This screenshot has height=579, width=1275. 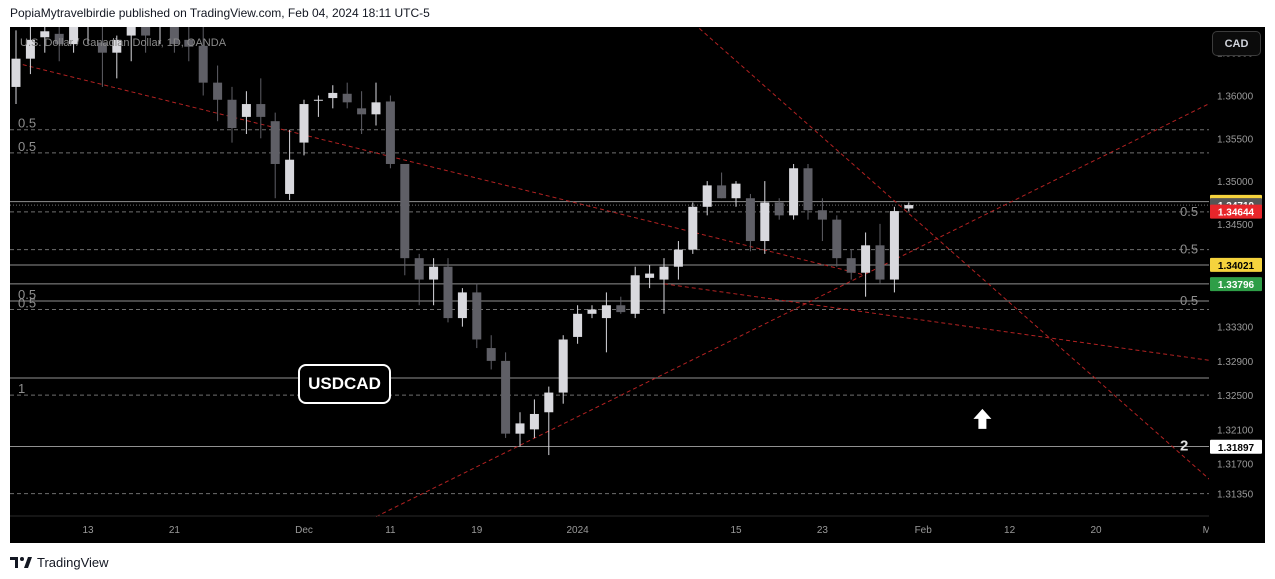 What do you see at coordinates (477, 530) in the screenshot?
I see `time-tick-label-4: 19` at bounding box center [477, 530].